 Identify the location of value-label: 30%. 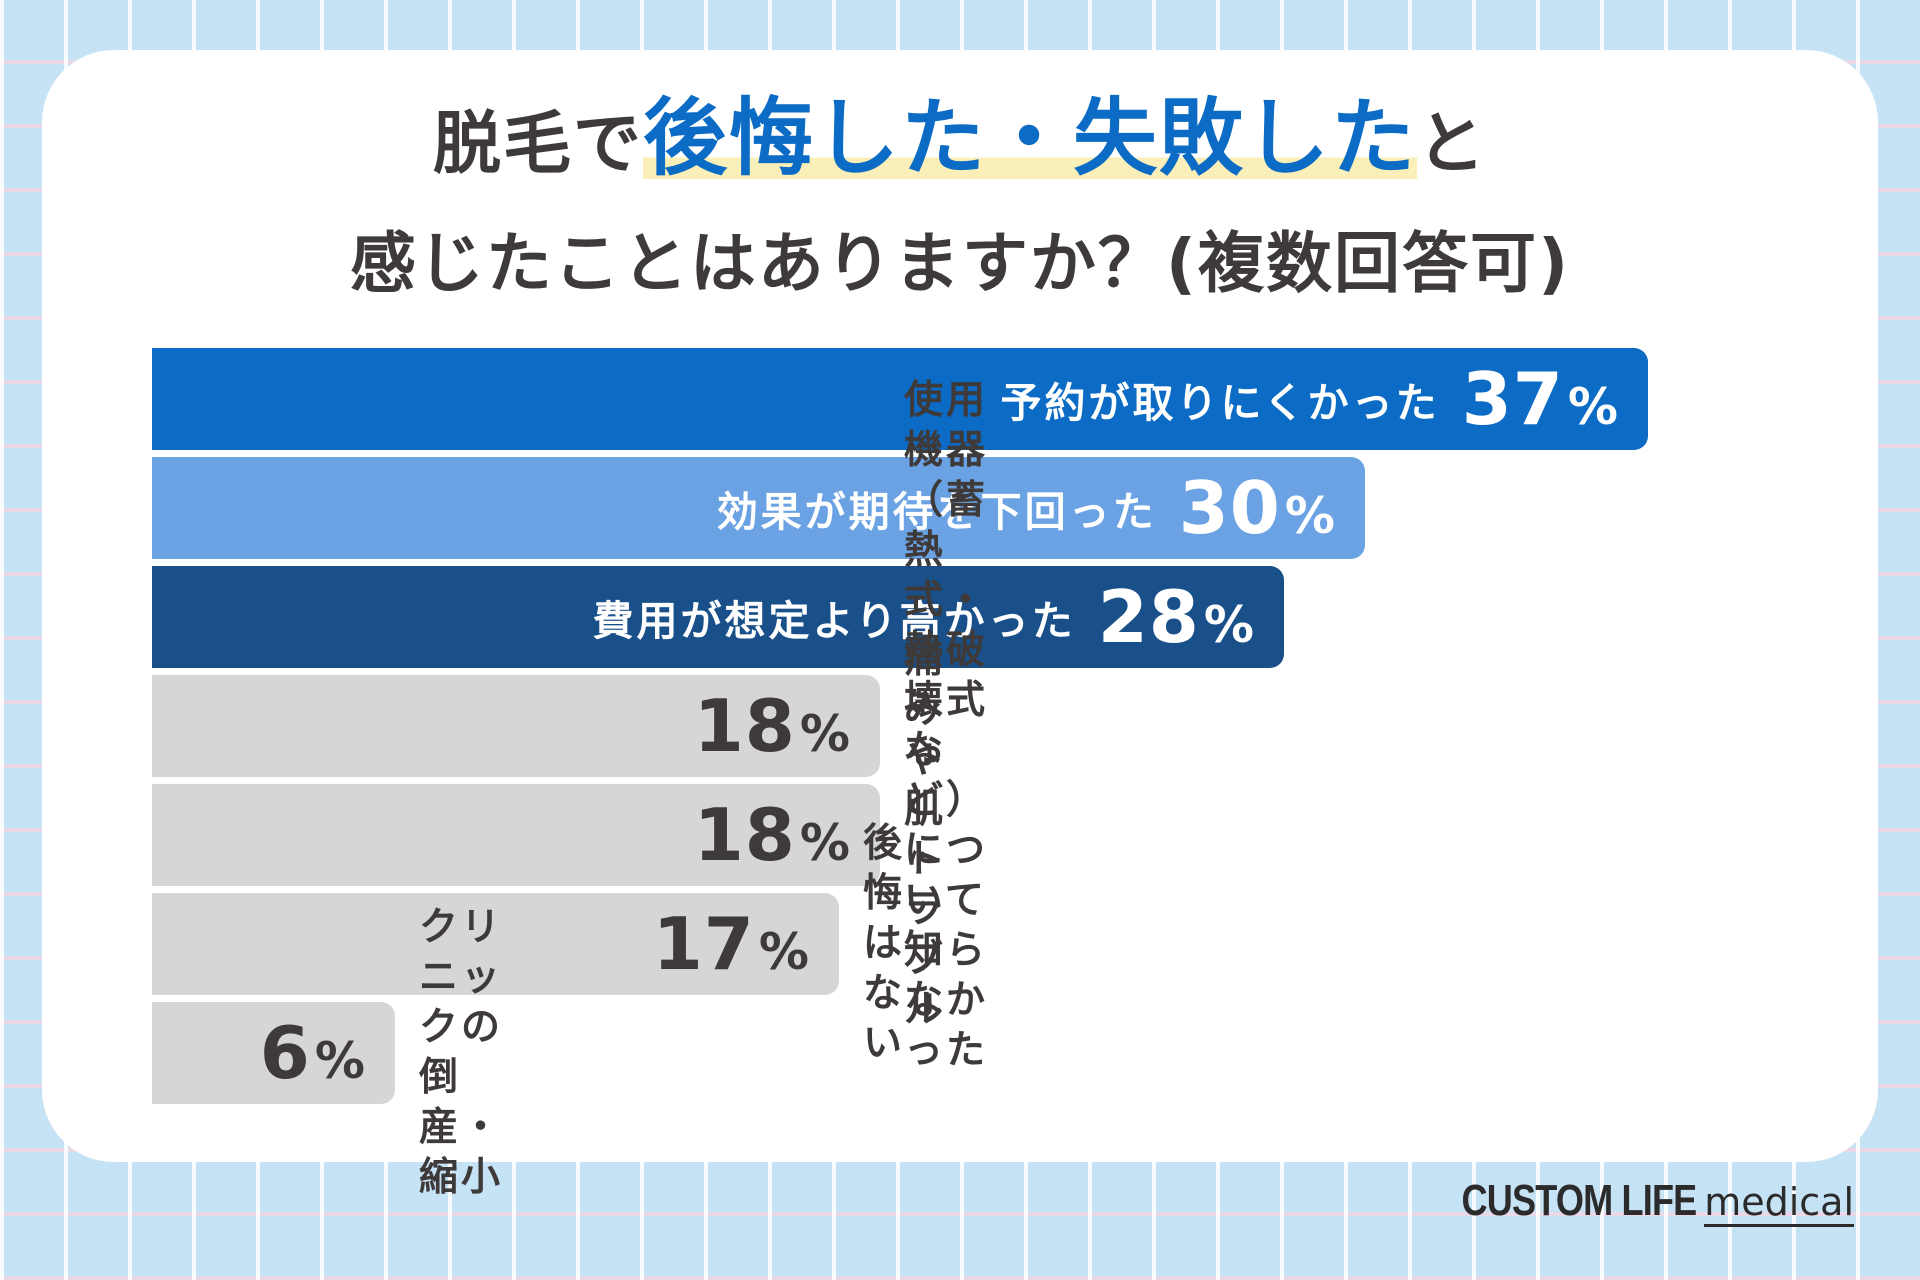
(1257, 508).